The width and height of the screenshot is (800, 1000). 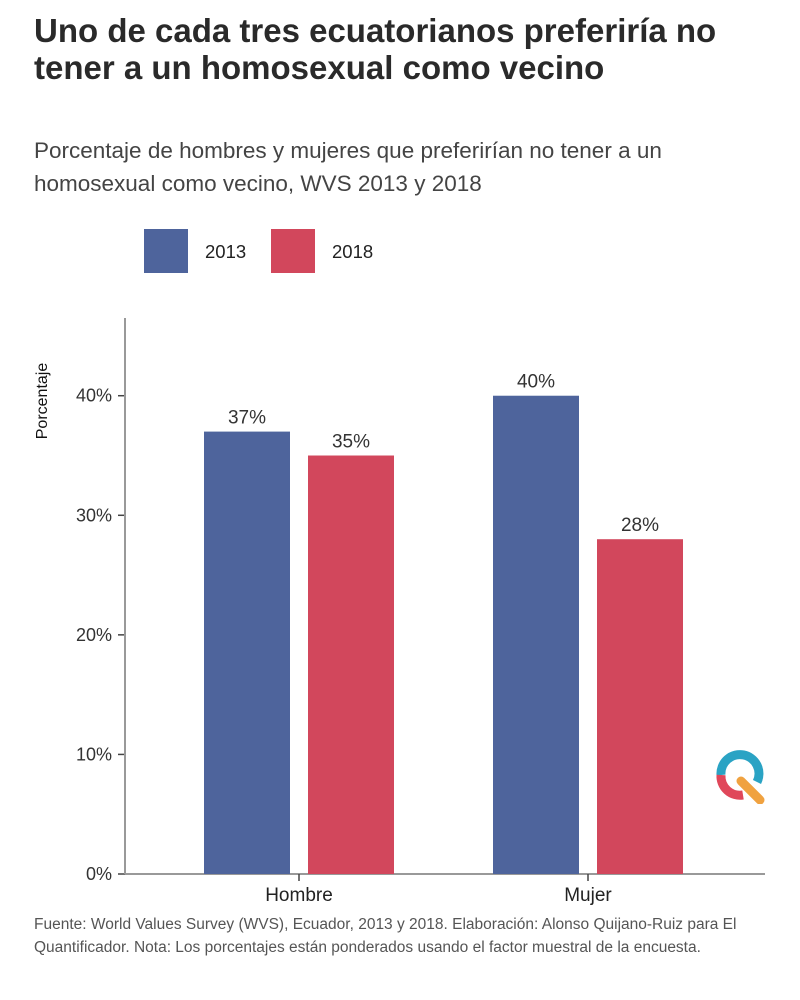 What do you see at coordinates (640, 525) in the screenshot?
I see `data-label-mujer-2018: 28%` at bounding box center [640, 525].